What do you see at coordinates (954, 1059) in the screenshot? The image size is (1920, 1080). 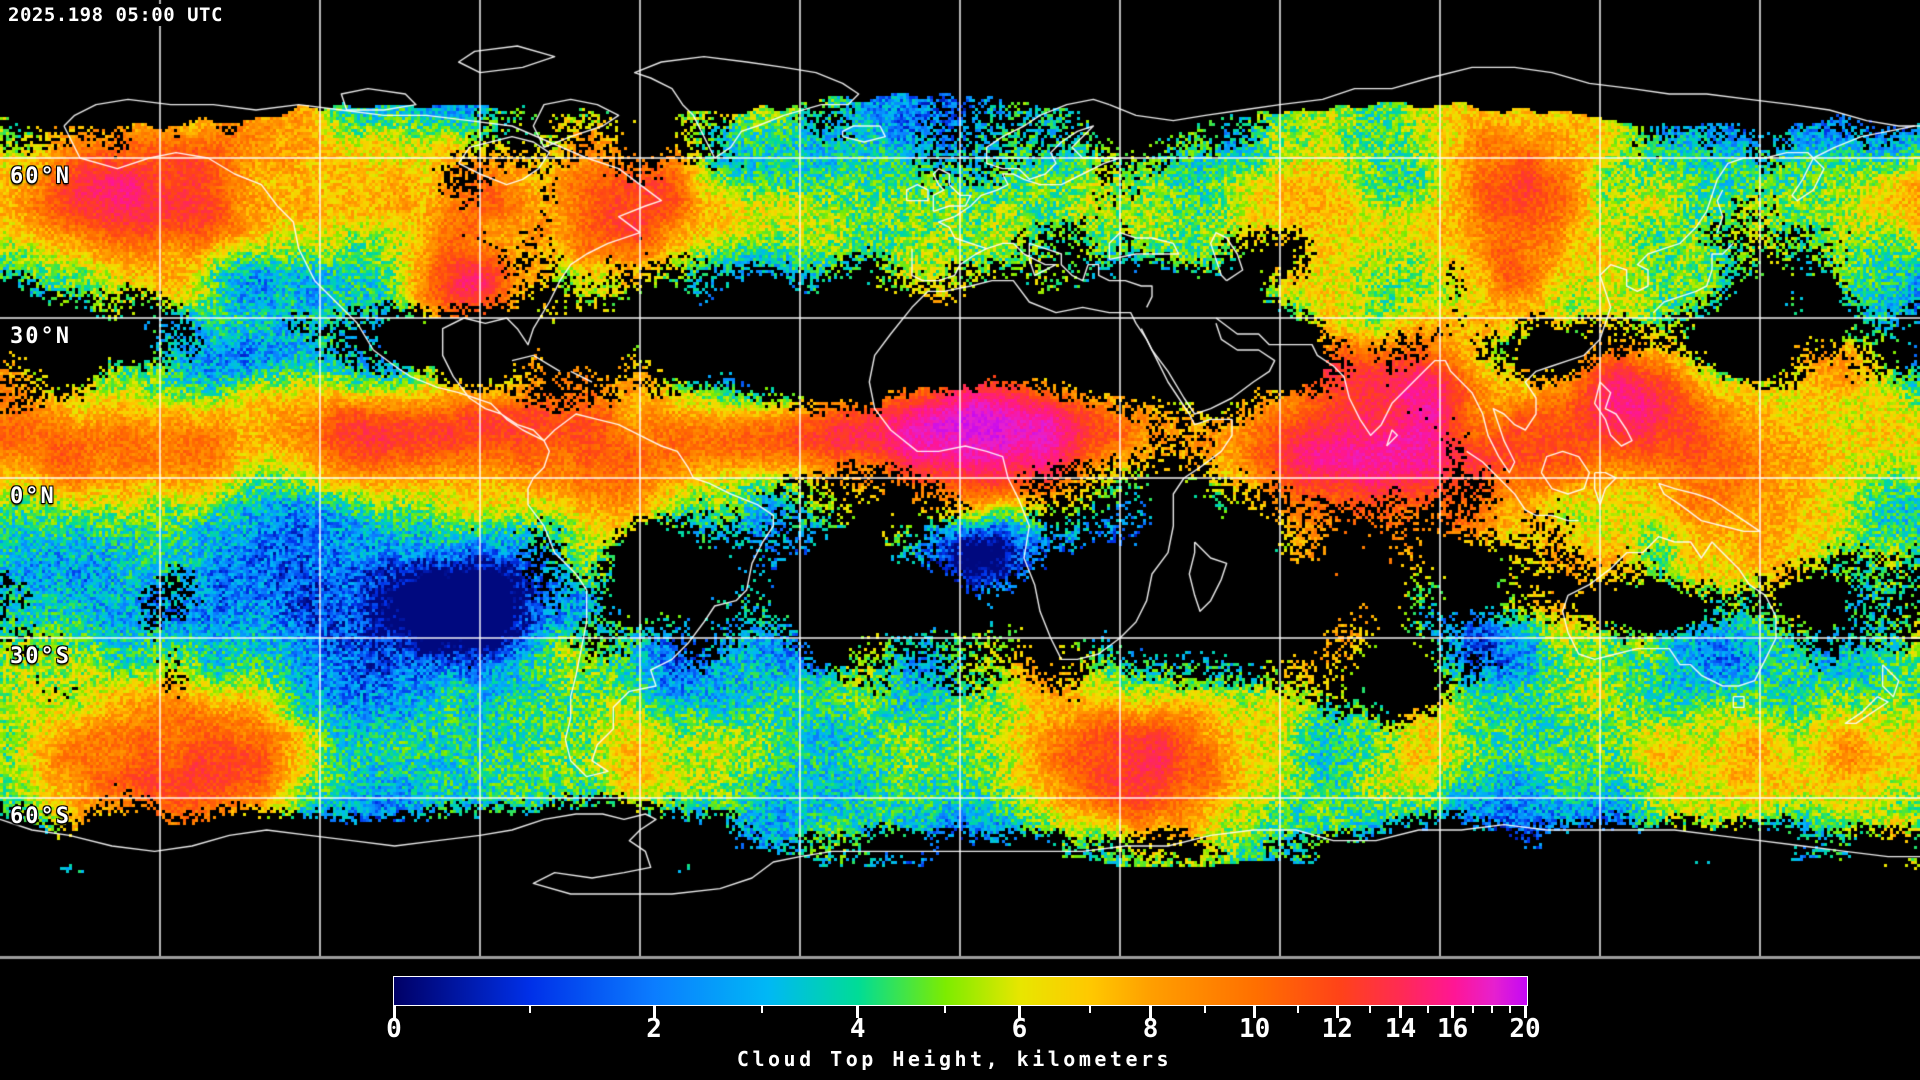 I see `colorbar-title: Cloud Top Height, kilometers` at bounding box center [954, 1059].